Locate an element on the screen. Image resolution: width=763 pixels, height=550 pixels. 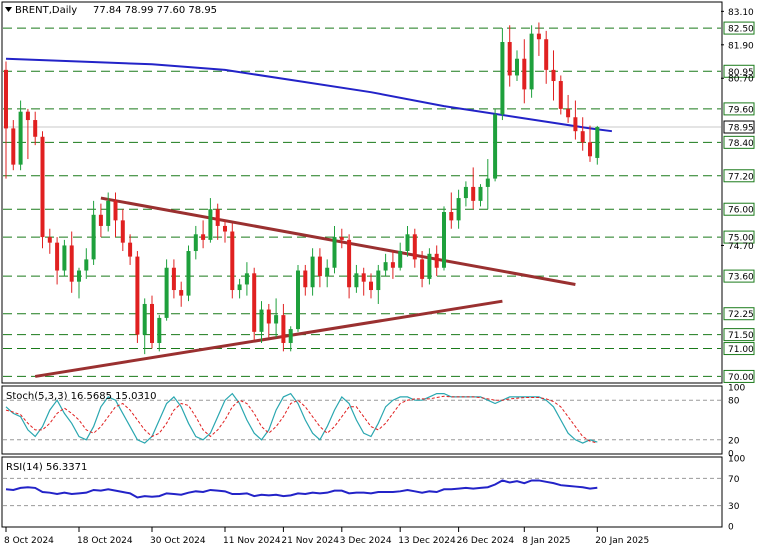
time-axis-label: 8 Jan 2025 is located at coordinates (546, 541).